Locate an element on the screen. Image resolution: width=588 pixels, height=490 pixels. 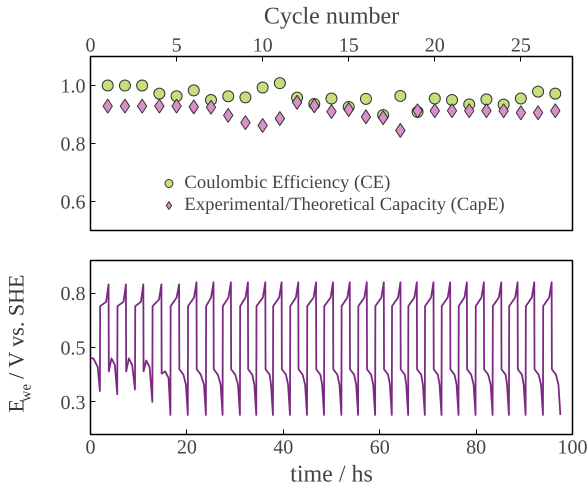
x-tick-label: 5 is located at coordinates (177, 45).